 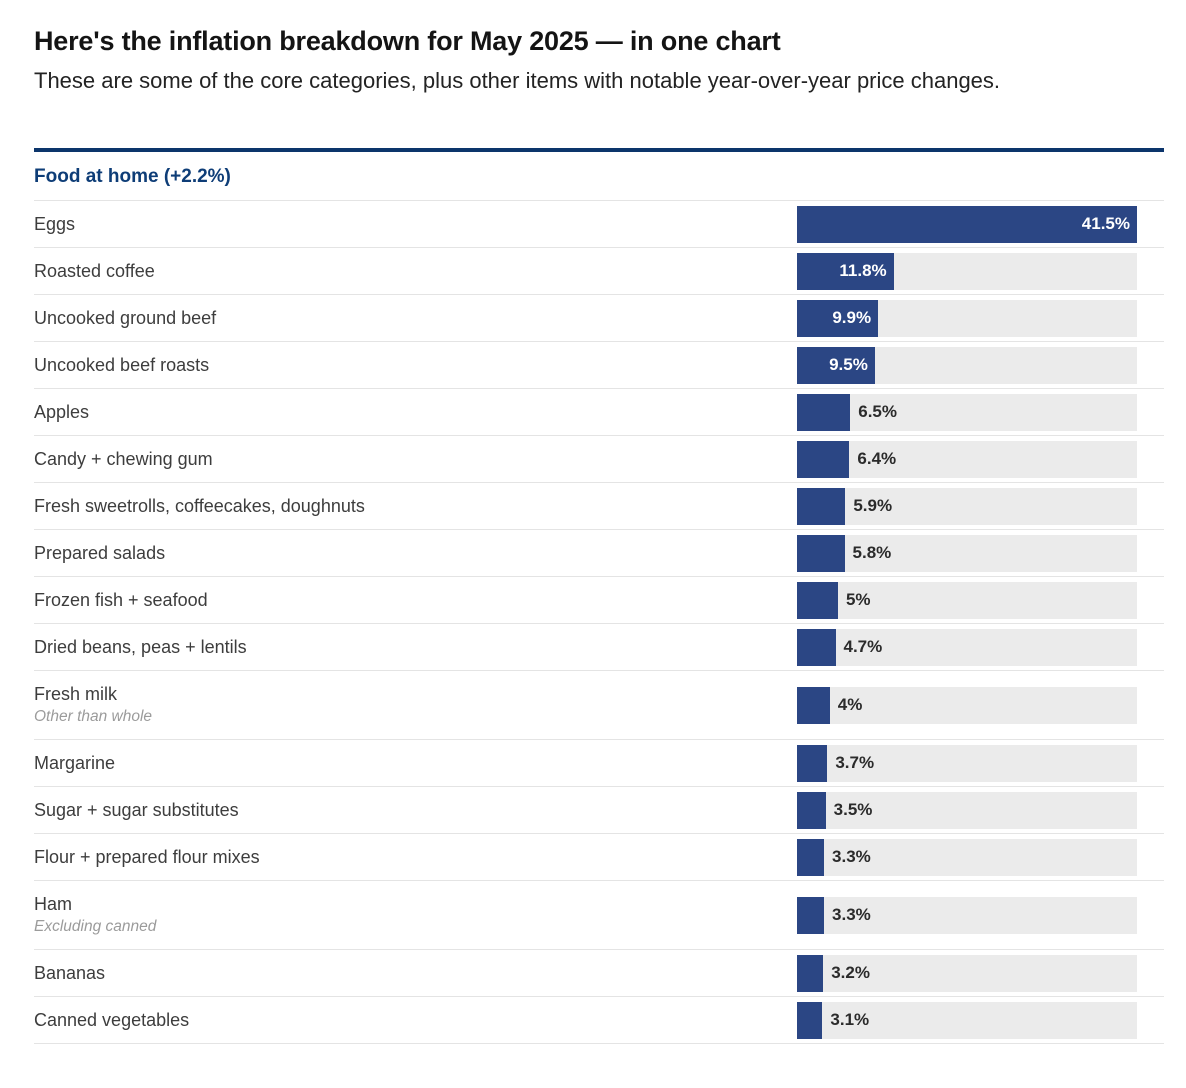 I want to click on chart-row: Prepared salads 5.8%, so click(x=599, y=552).